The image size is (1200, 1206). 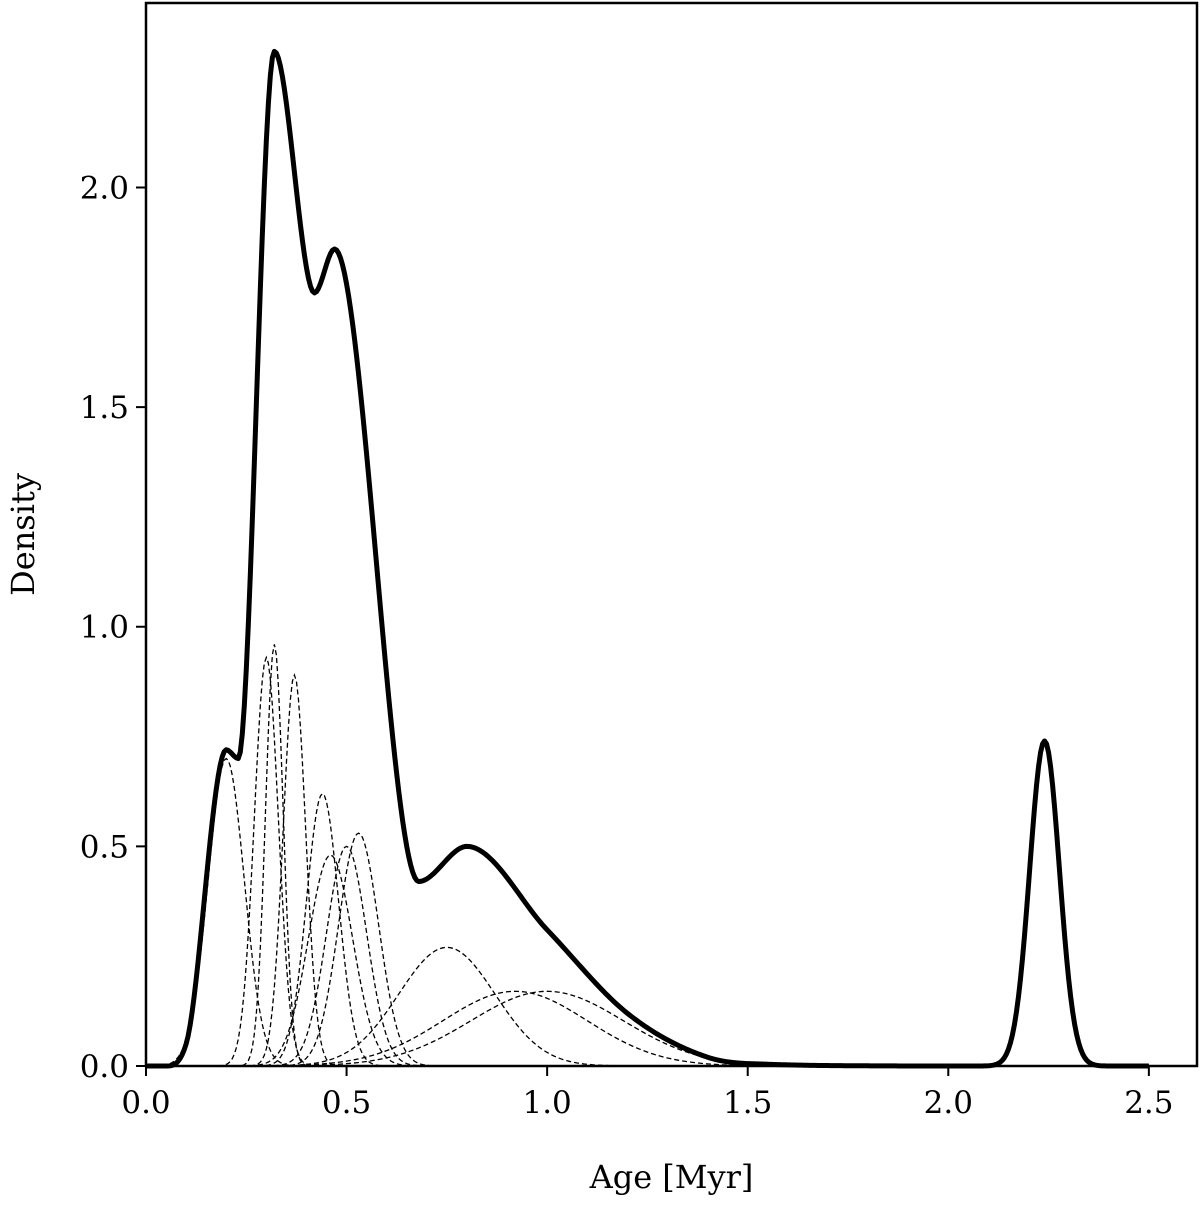 What do you see at coordinates (647, 1093) in the screenshot?
I see `x-axis-ticks: 0.0 0.5 1.0 1.5 2.0 2.5` at bounding box center [647, 1093].